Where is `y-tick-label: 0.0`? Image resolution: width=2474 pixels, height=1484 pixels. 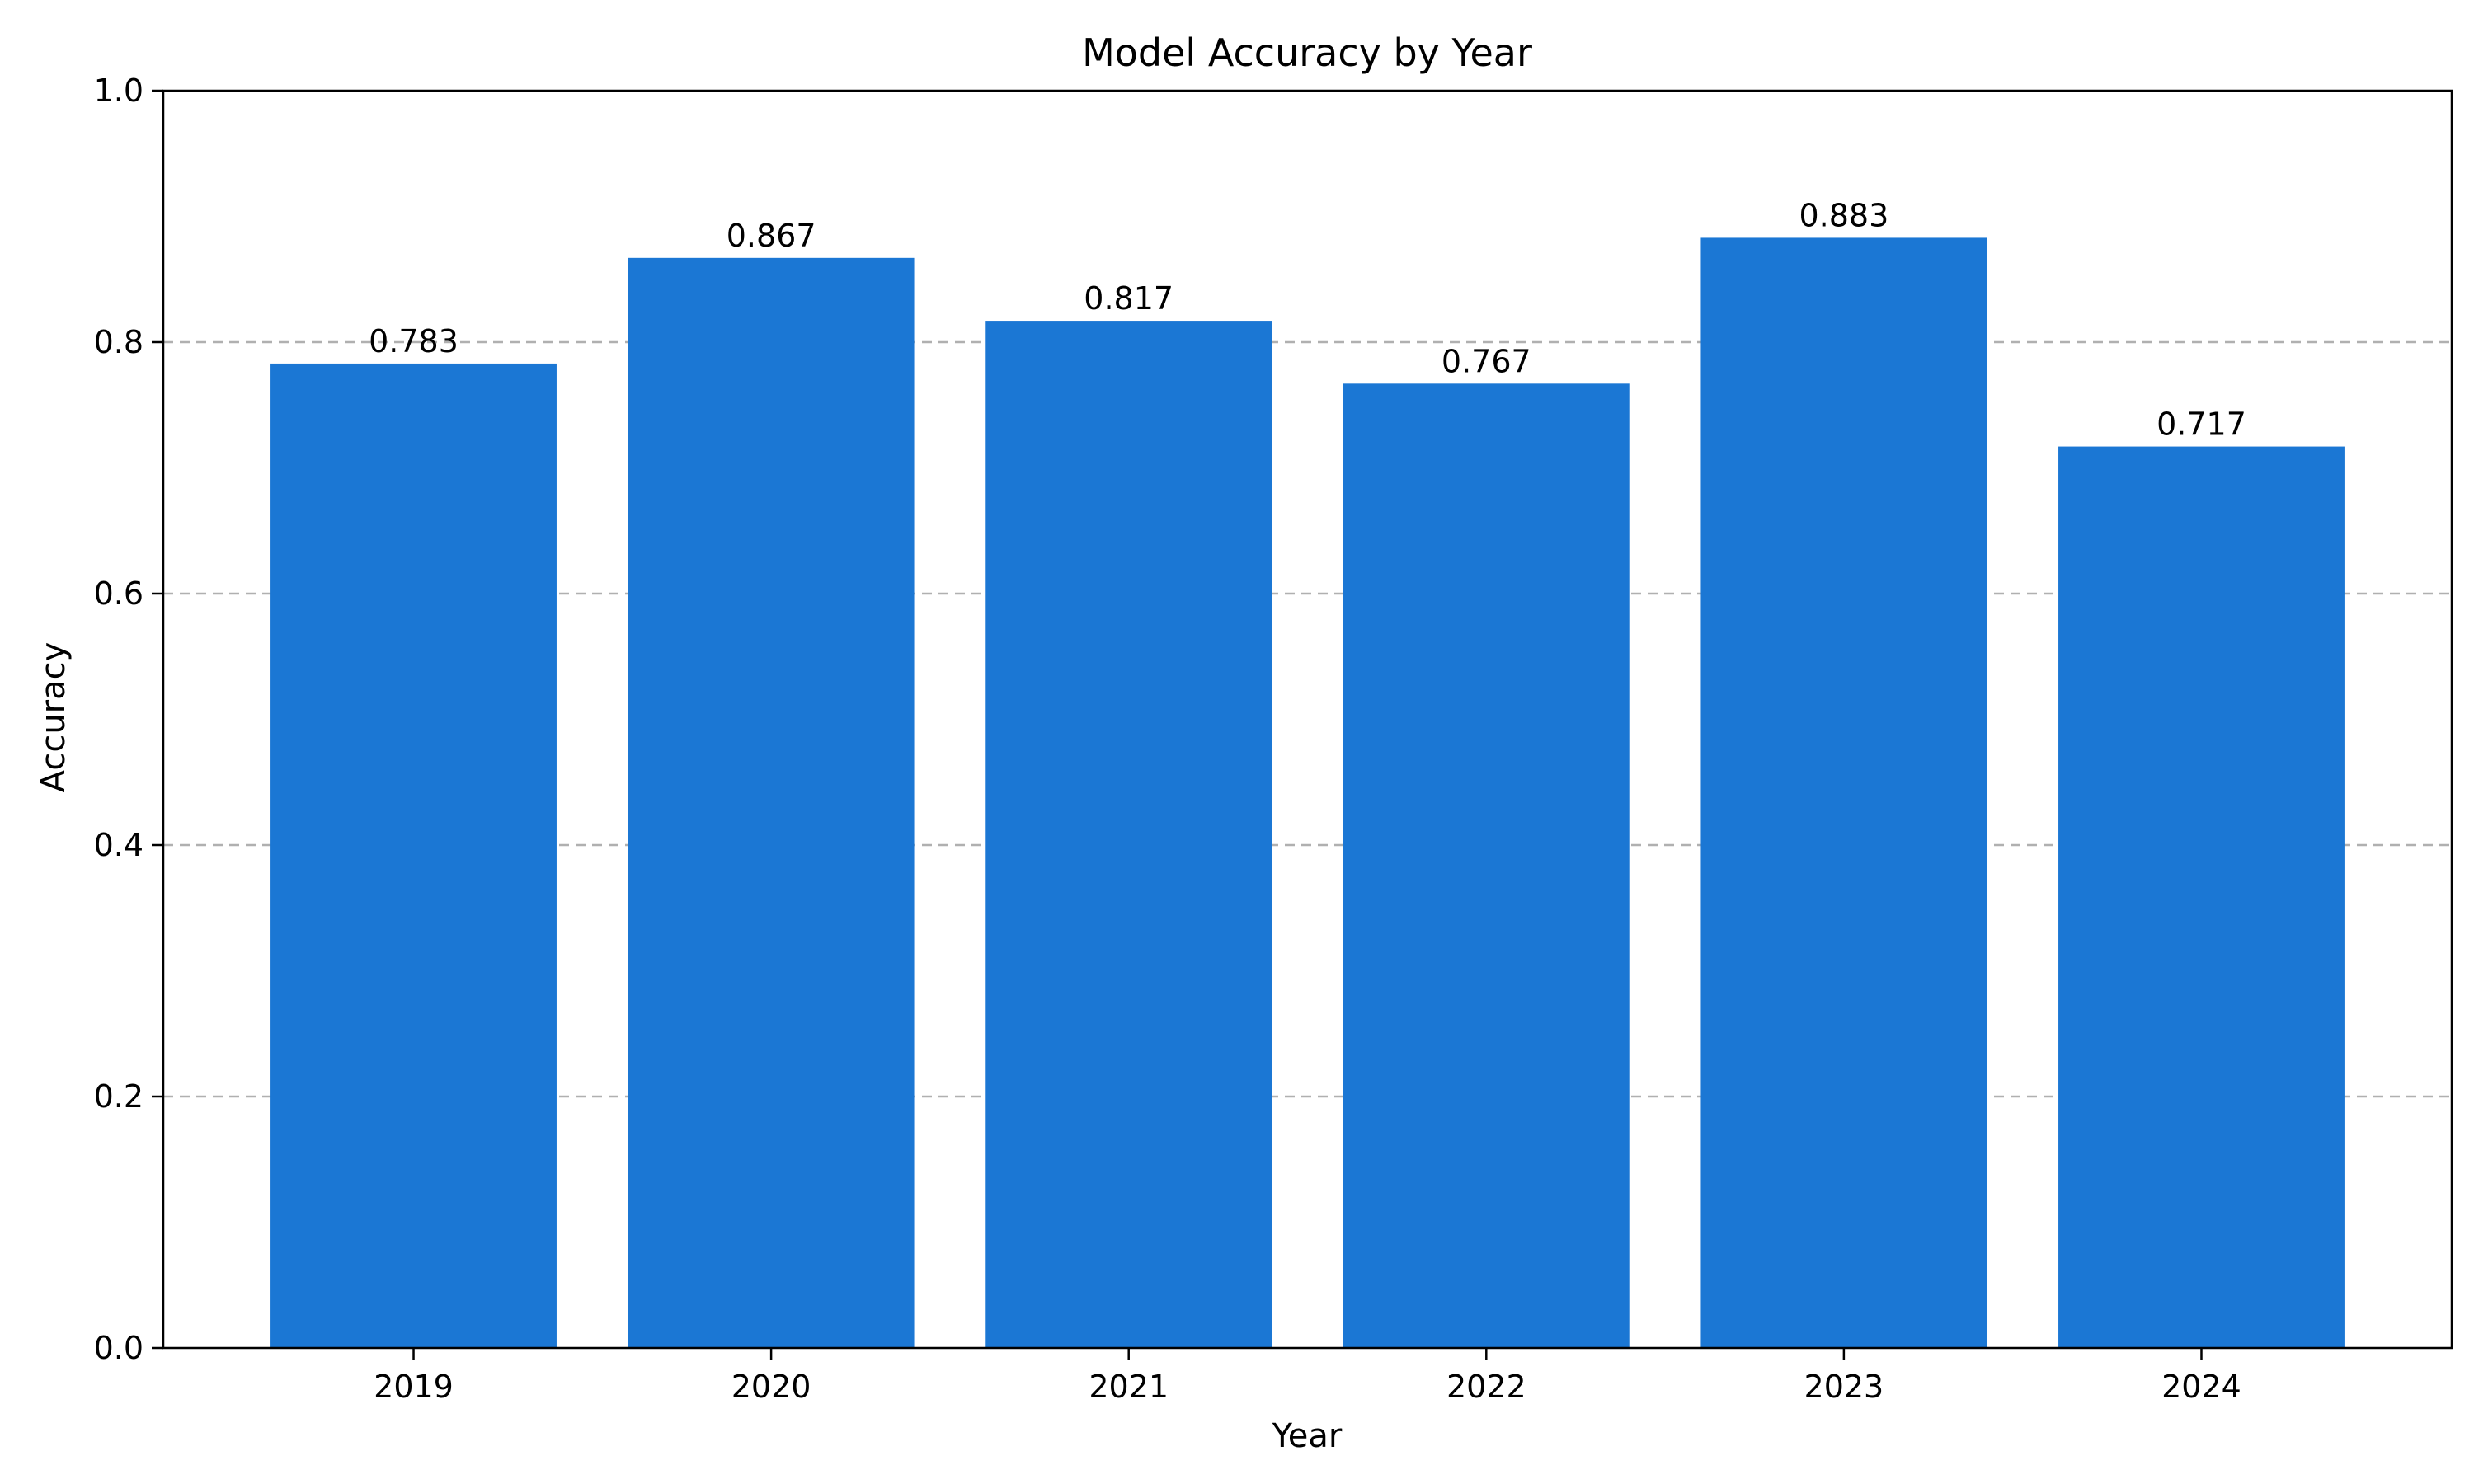
y-tick-label: 0.0 is located at coordinates (118, 1348).